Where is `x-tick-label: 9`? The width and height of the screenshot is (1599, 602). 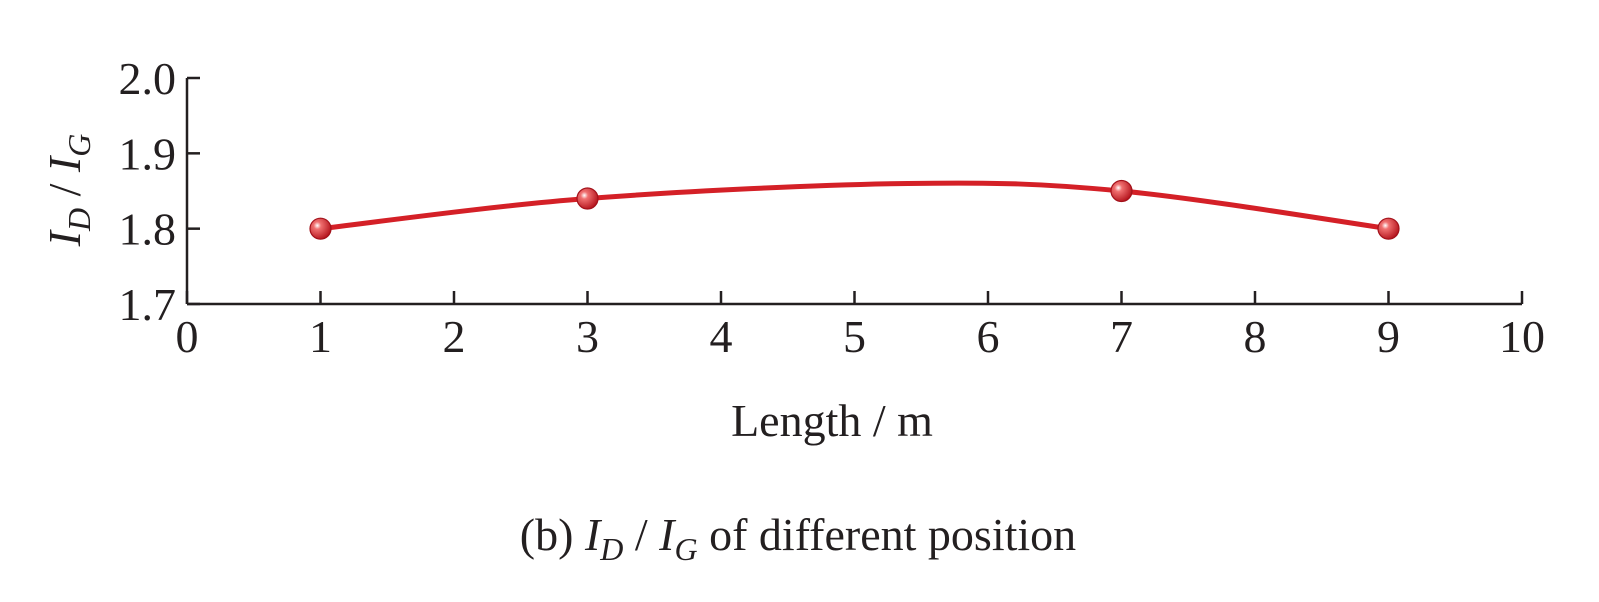 x-tick-label: 9 is located at coordinates (1388, 336).